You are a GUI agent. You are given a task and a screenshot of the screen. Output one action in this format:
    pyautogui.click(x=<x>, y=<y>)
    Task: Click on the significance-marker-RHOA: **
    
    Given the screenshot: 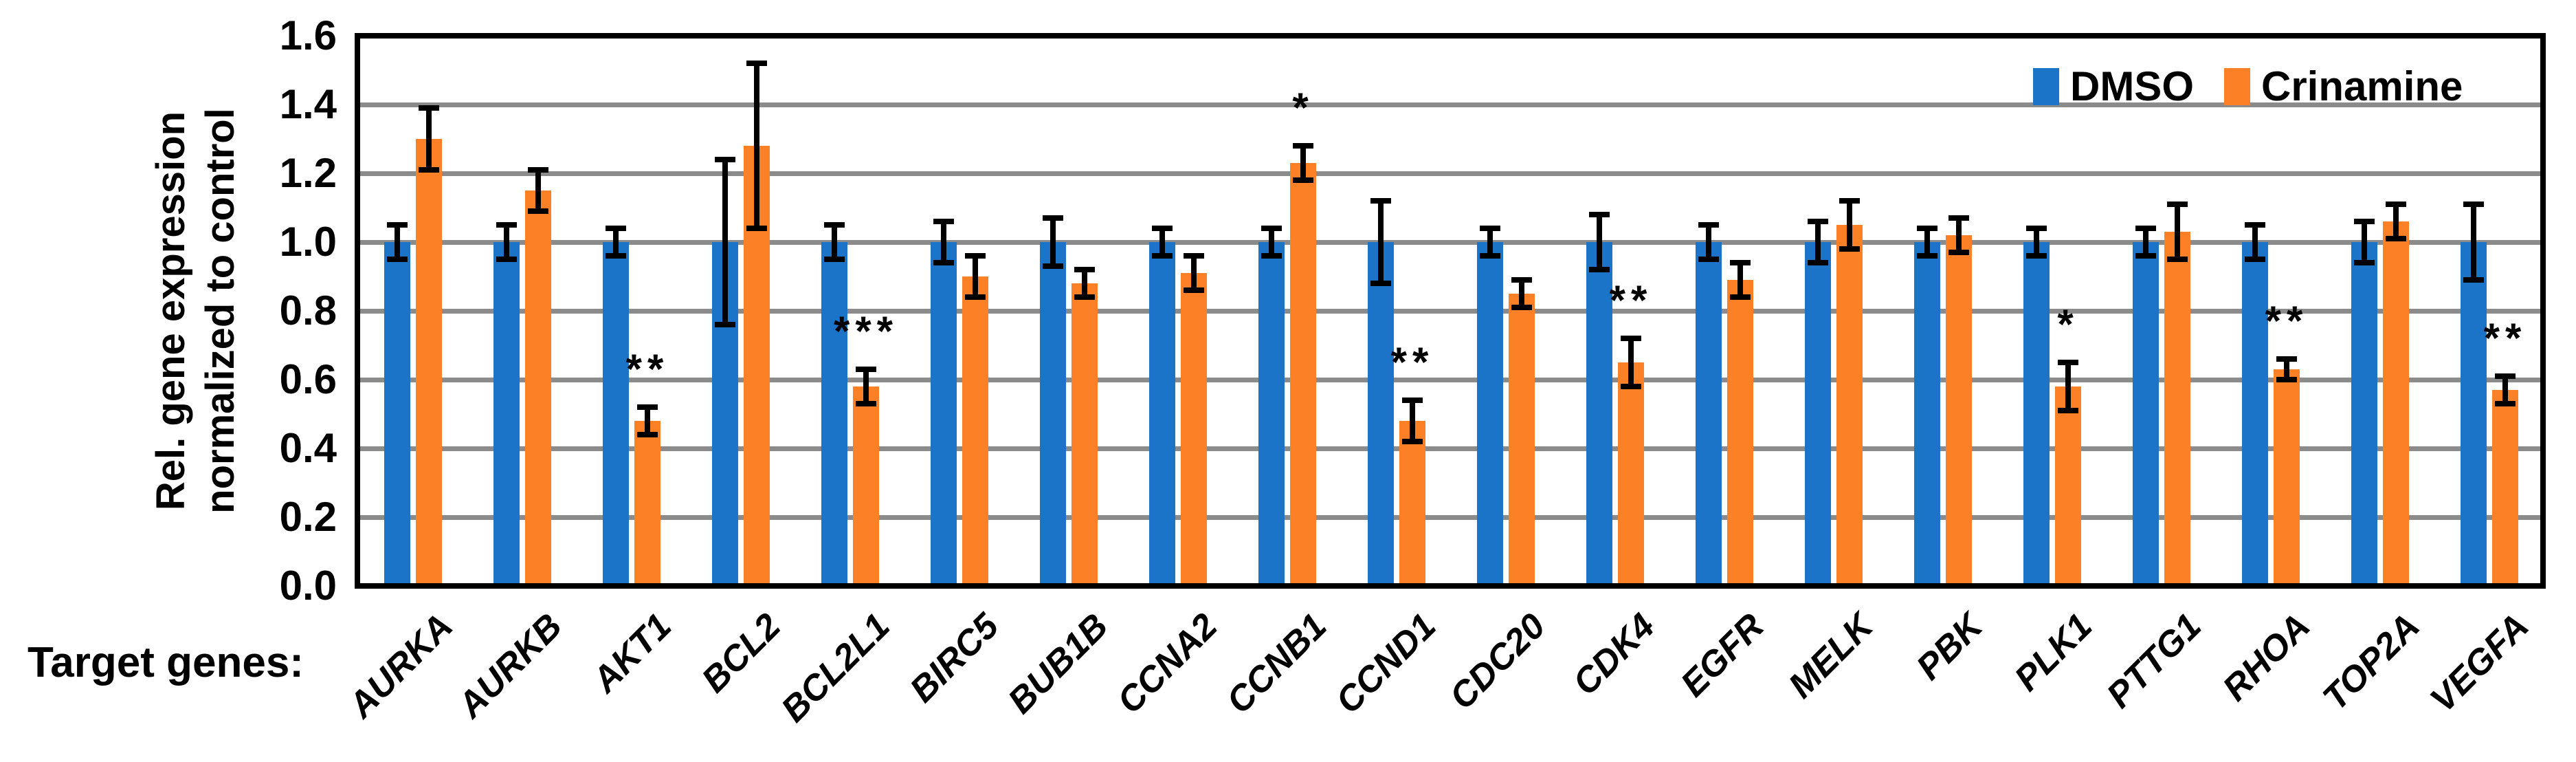 What is the action you would take?
    pyautogui.click(x=2287, y=321)
    